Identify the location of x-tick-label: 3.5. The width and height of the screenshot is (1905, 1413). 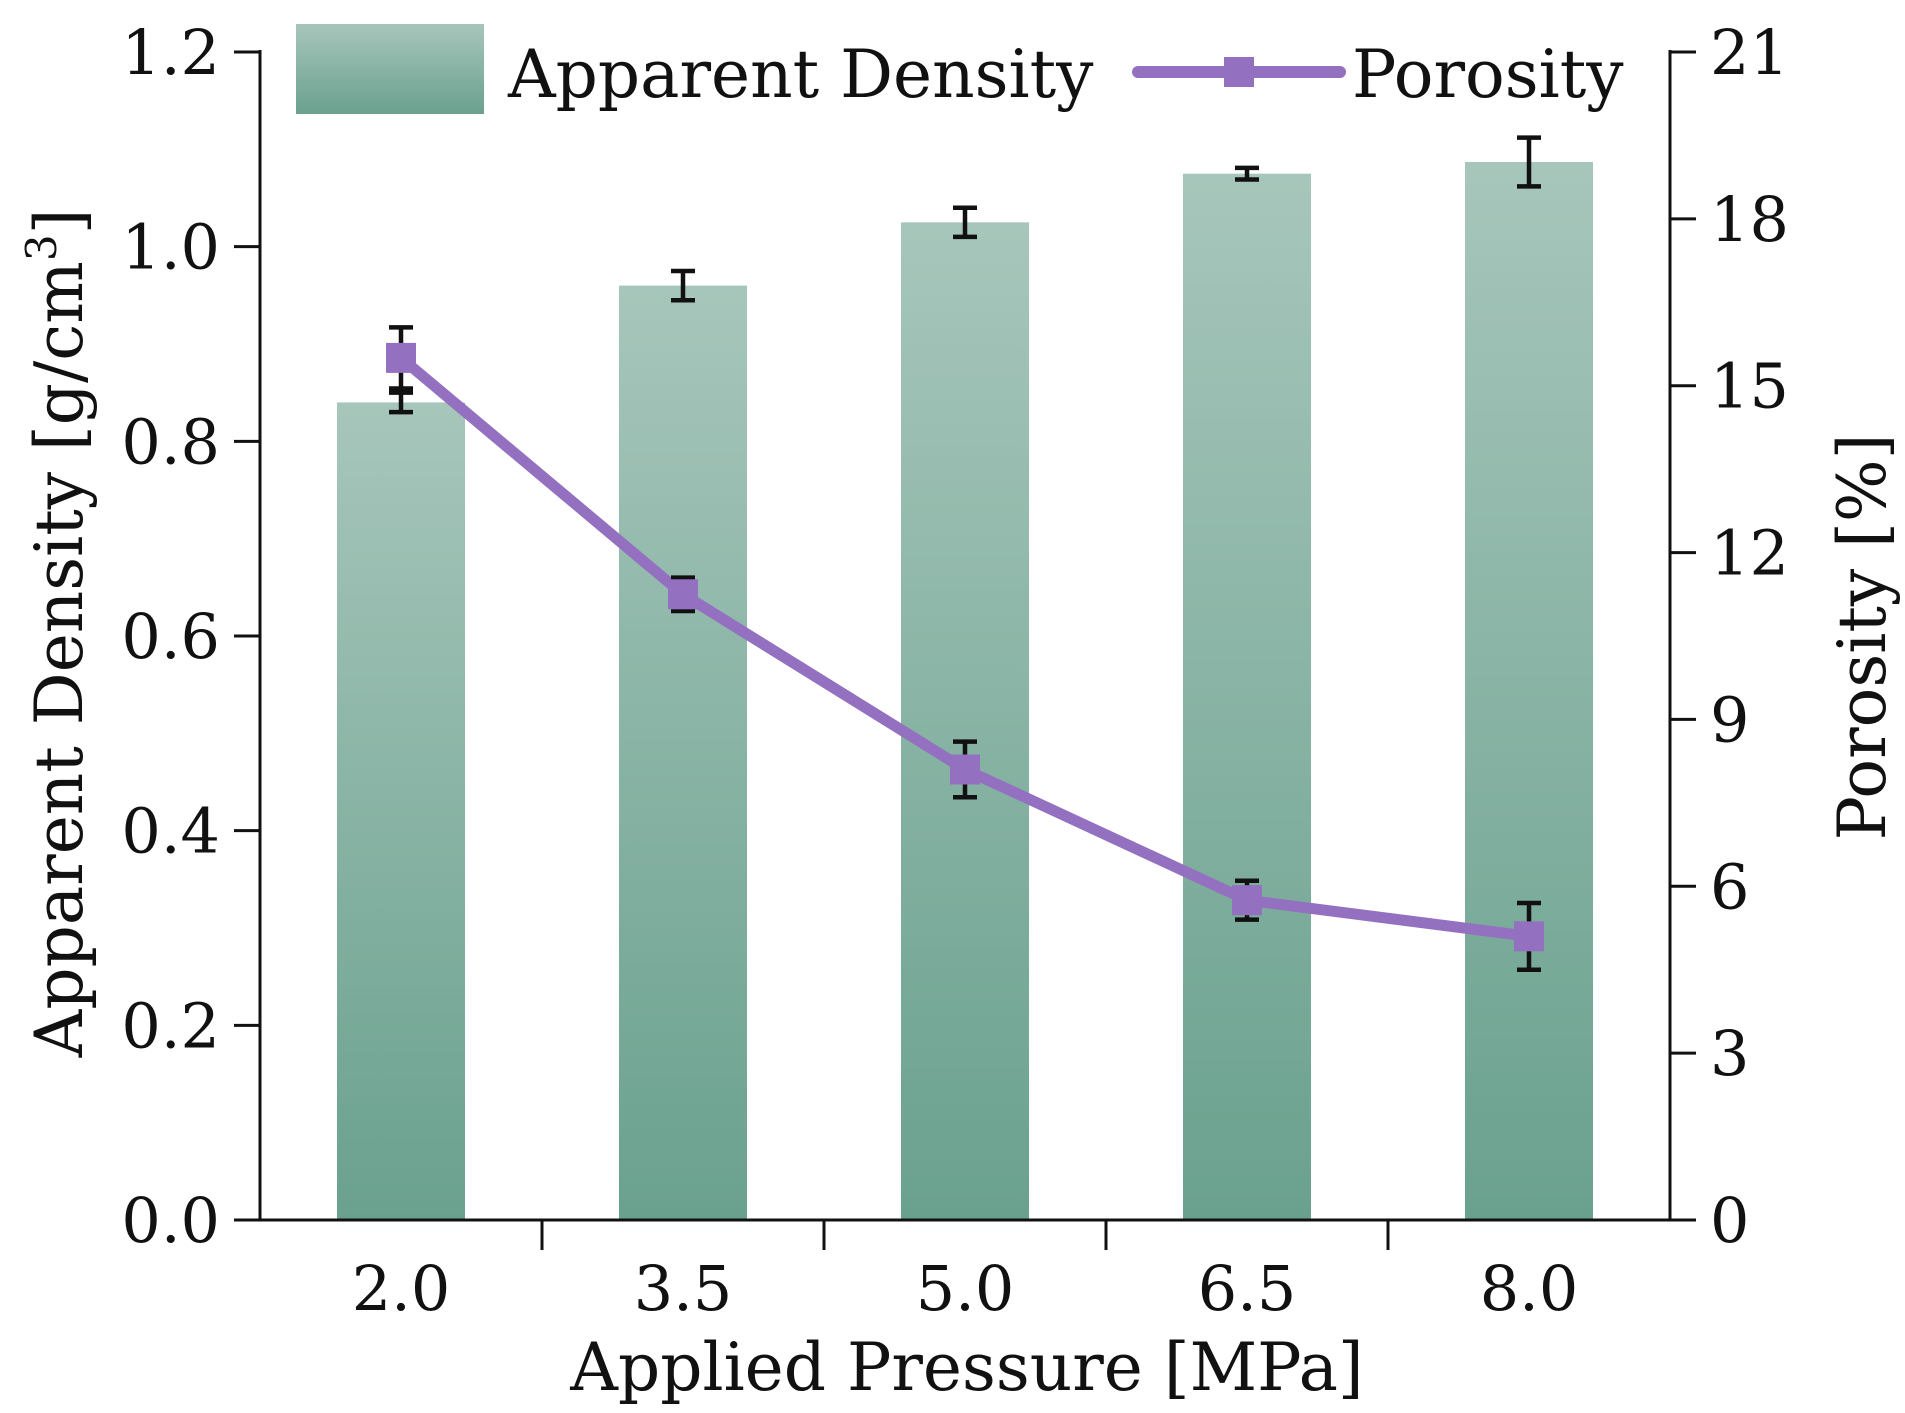
(683, 1288).